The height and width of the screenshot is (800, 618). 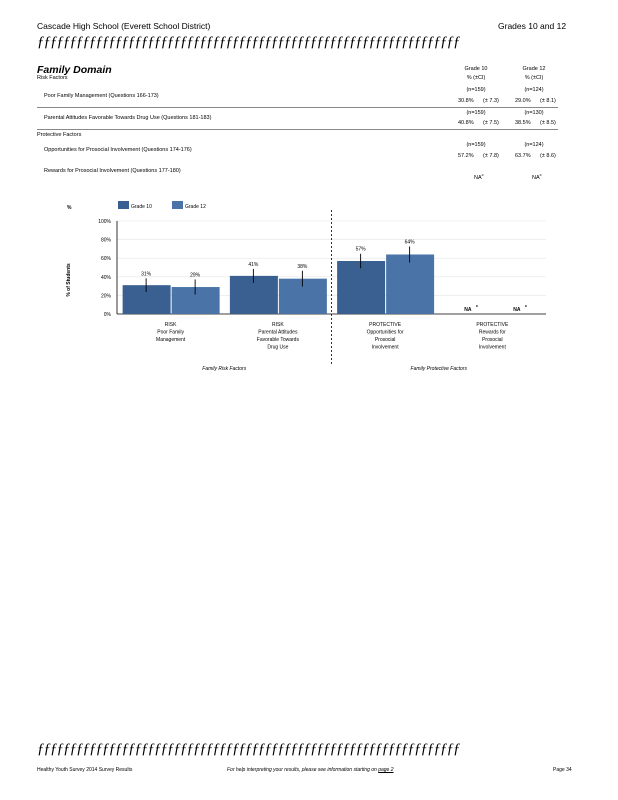 What do you see at coordinates (85, 770) in the screenshot?
I see `footer-survey-name: Healthy Youth Survey 2014 Survey Results` at bounding box center [85, 770].